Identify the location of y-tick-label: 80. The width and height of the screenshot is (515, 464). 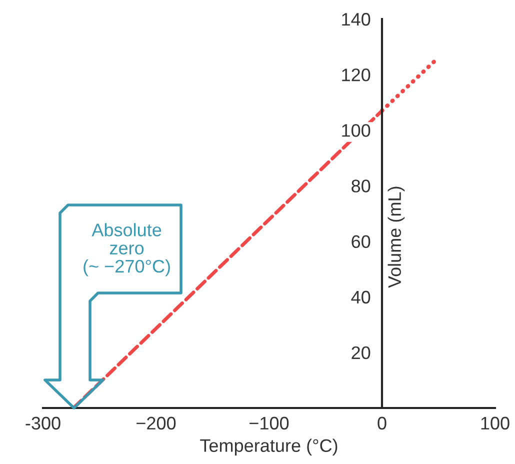
(361, 186).